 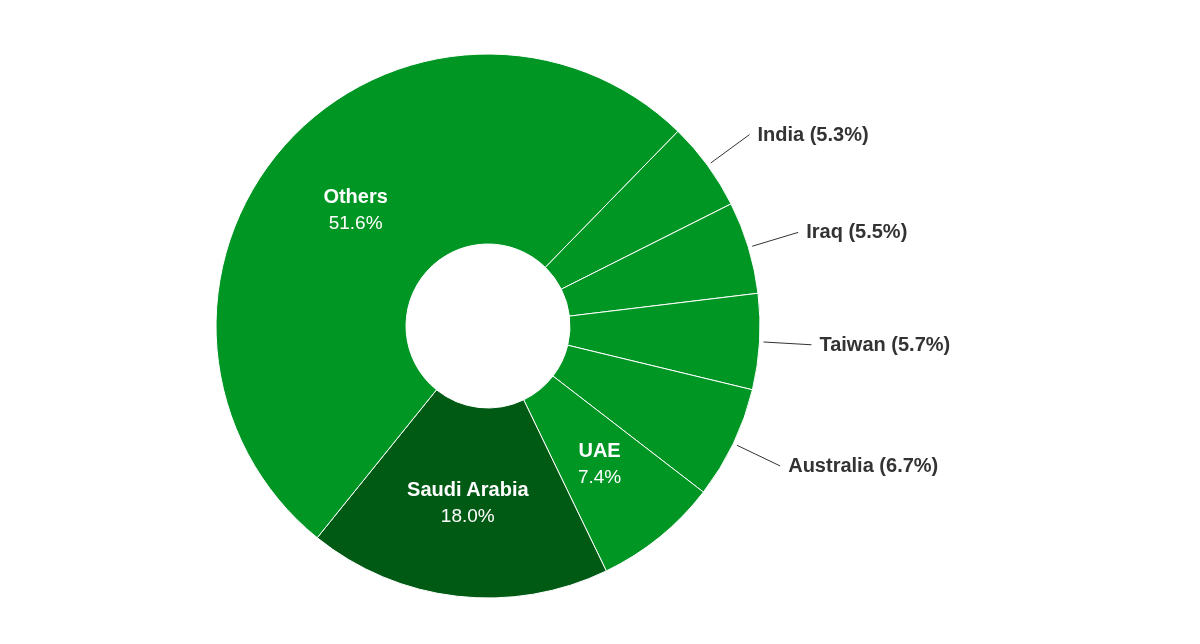 What do you see at coordinates (599, 477) in the screenshot?
I see `data-label: 7.4%` at bounding box center [599, 477].